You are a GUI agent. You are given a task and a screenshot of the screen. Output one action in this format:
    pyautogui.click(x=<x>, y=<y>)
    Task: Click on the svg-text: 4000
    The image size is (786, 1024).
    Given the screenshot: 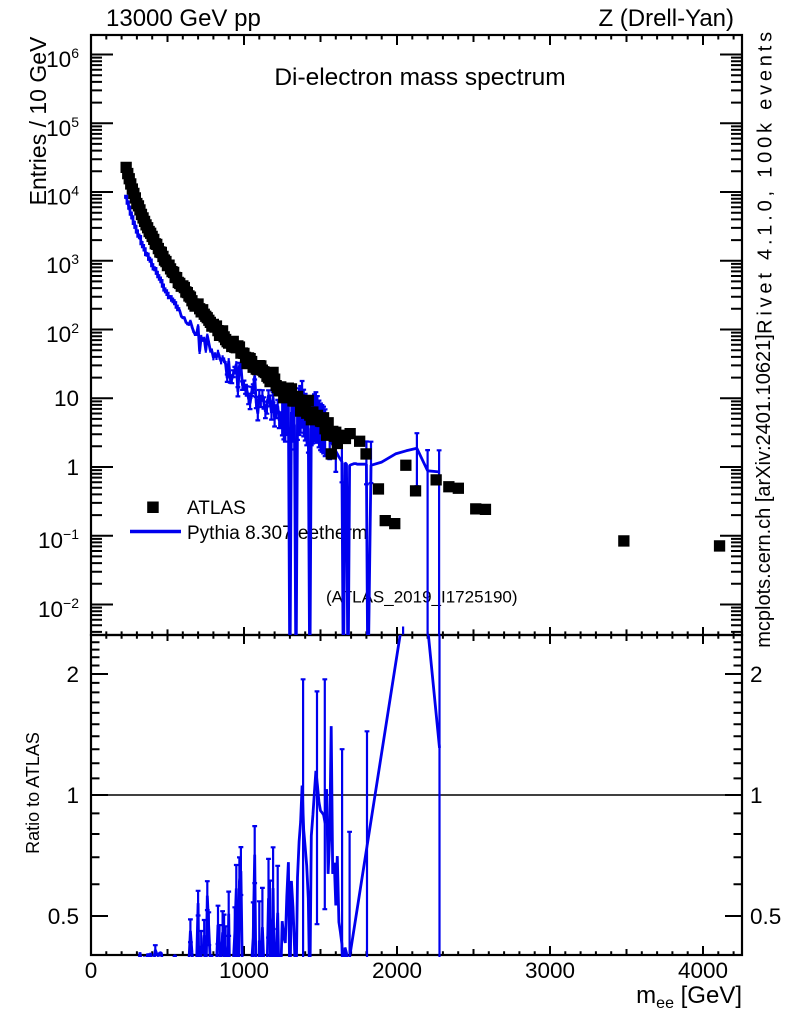 What is the action you would take?
    pyautogui.click(x=703, y=970)
    